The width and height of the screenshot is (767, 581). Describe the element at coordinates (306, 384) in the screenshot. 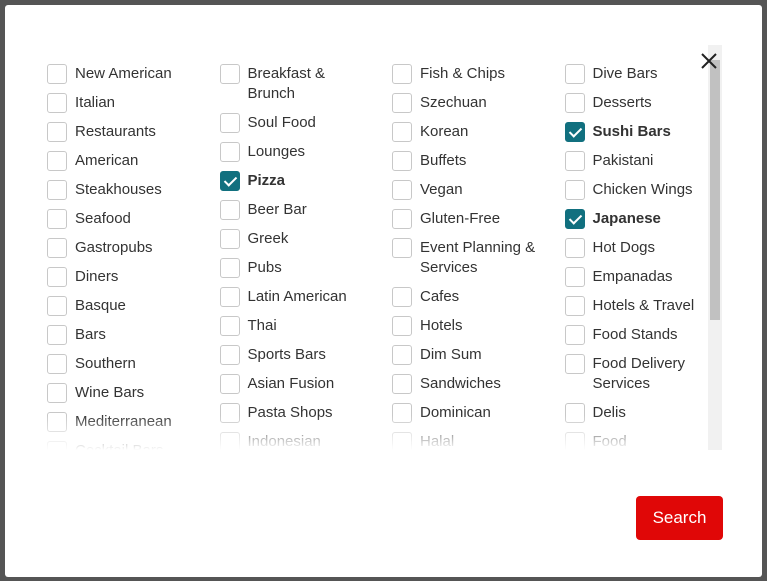

I see `checkbox-option: Asian Fusion` at that location.